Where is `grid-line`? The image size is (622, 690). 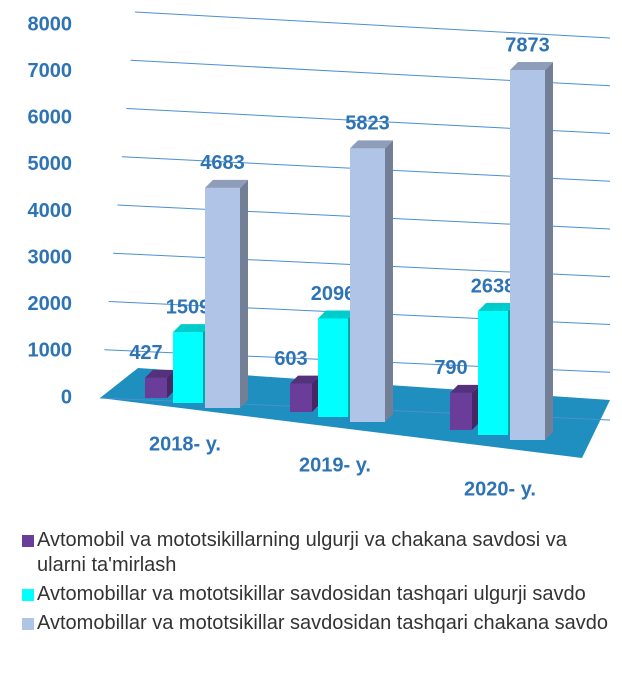 grid-line is located at coordinates (372, 25).